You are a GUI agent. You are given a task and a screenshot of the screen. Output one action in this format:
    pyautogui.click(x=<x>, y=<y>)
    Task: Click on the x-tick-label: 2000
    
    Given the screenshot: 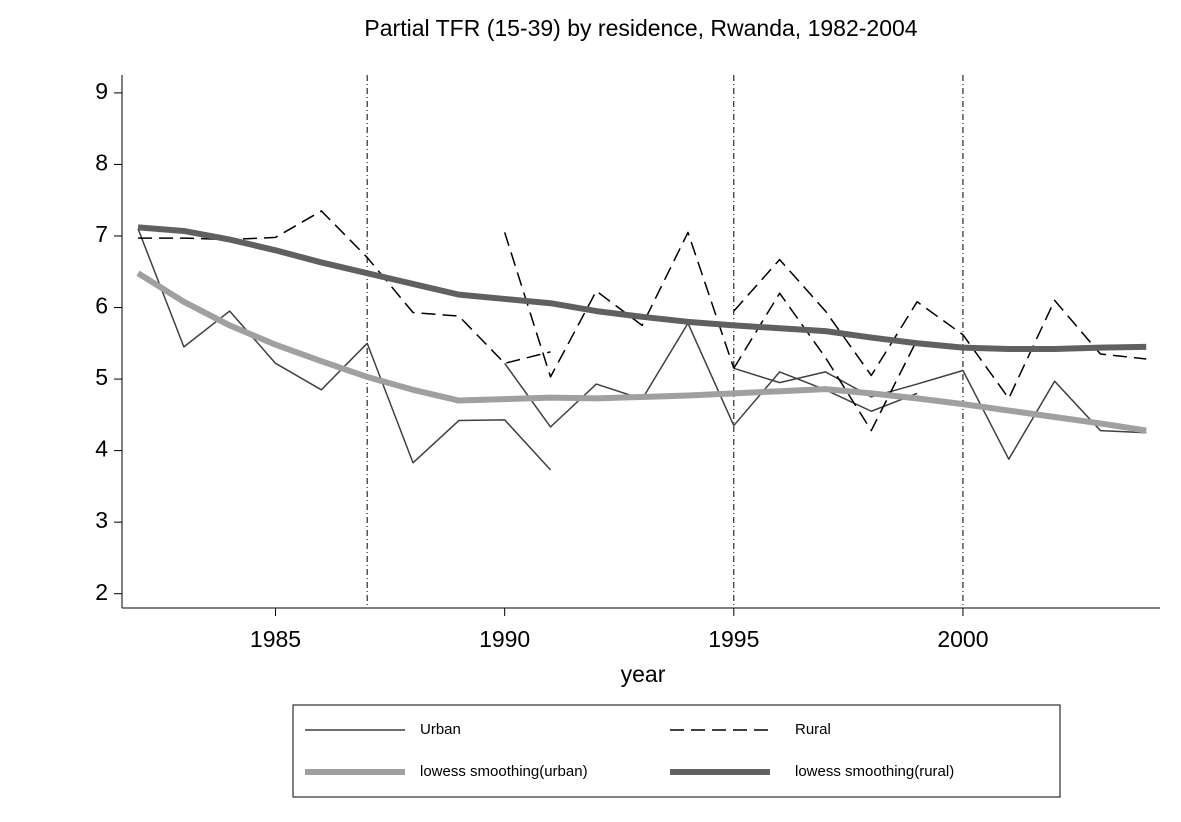 What is the action you would take?
    pyautogui.click(x=962, y=639)
    